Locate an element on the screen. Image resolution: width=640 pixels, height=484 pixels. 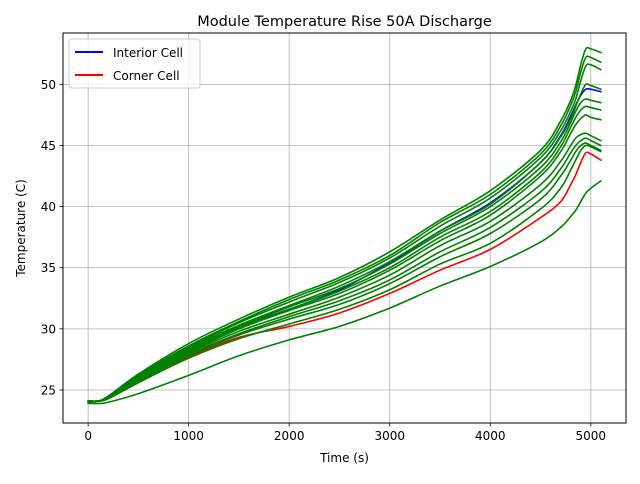
y-tick-label: 30 is located at coordinates (48, 329).